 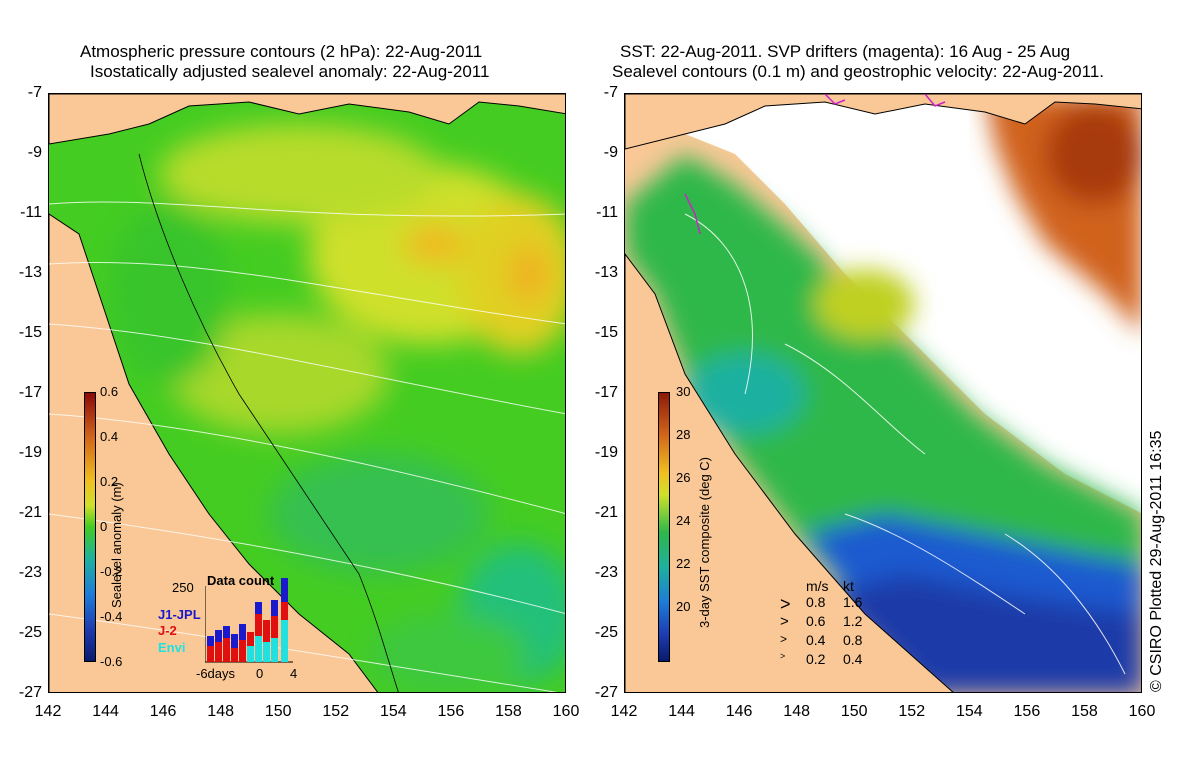 What do you see at coordinates (816, 659) in the screenshot?
I see `speed-ms: 0.2` at bounding box center [816, 659].